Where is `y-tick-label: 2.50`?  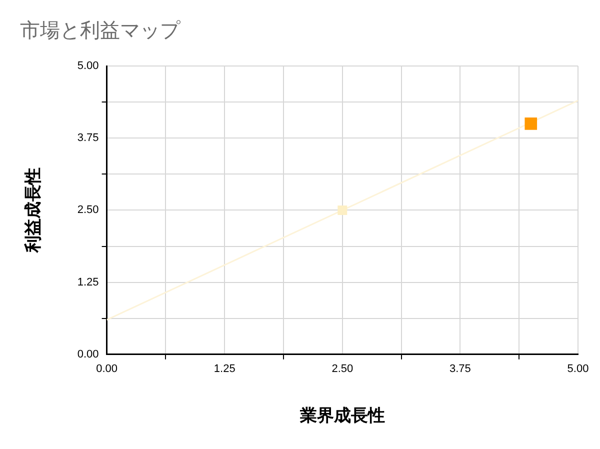 y-tick-label: 2.50 is located at coordinates (88, 210).